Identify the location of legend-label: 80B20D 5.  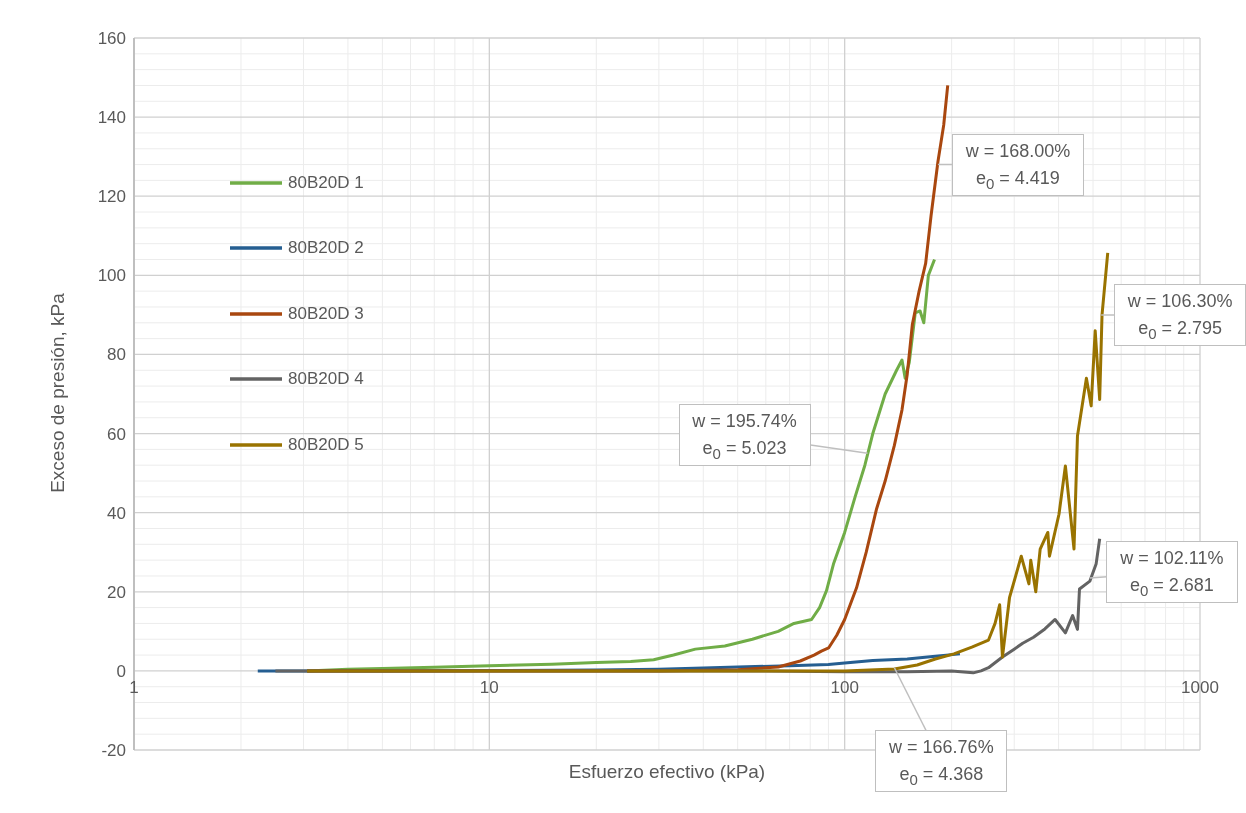
(326, 444).